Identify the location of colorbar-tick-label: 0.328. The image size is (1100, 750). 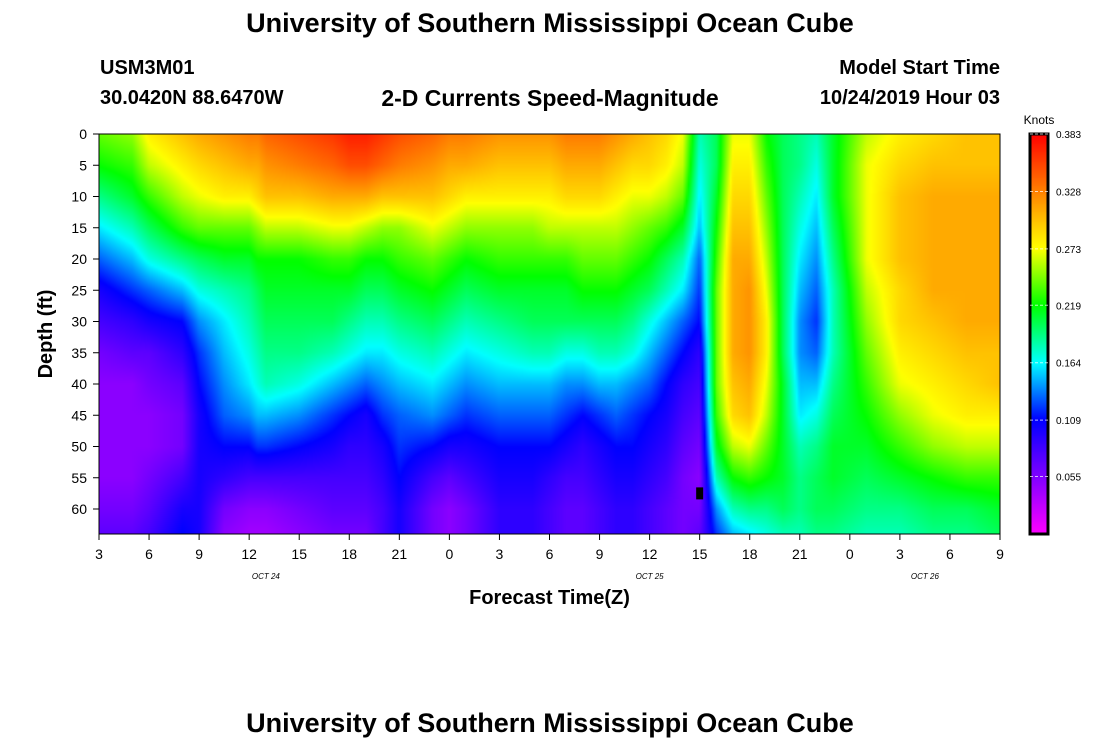
(1068, 192).